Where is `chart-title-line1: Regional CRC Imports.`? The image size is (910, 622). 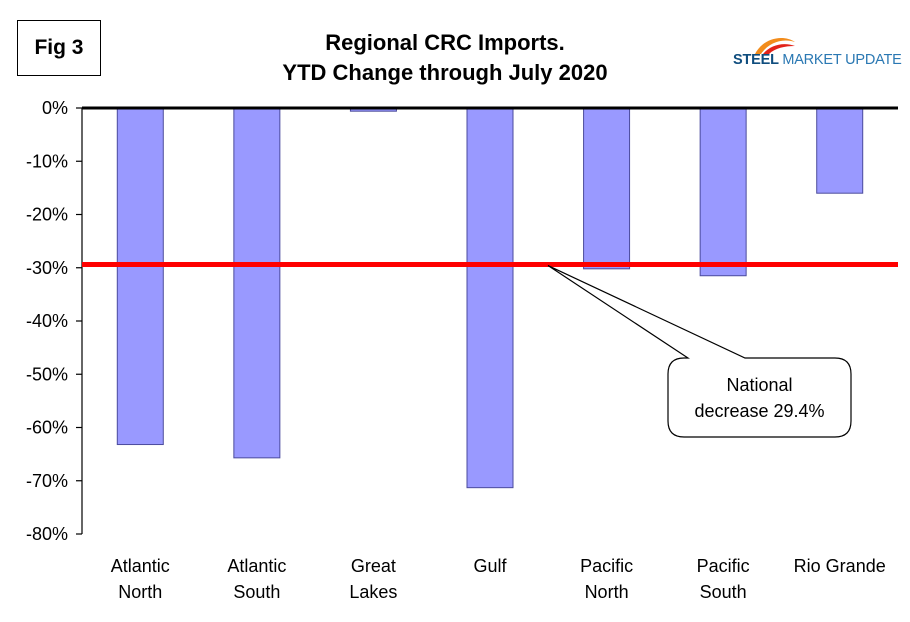 chart-title-line1: Regional CRC Imports. is located at coordinates (445, 42).